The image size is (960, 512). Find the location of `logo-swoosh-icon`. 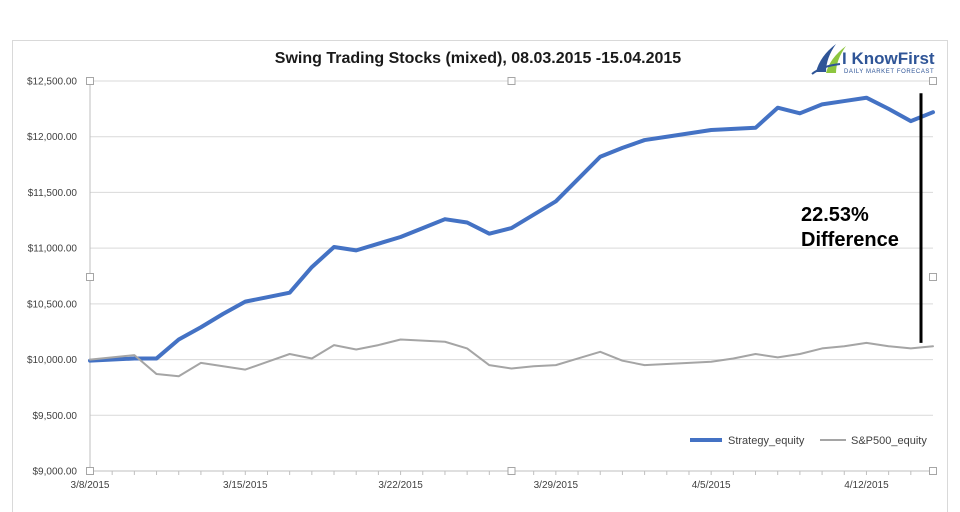

logo-swoosh-icon is located at coordinates (828, 59).